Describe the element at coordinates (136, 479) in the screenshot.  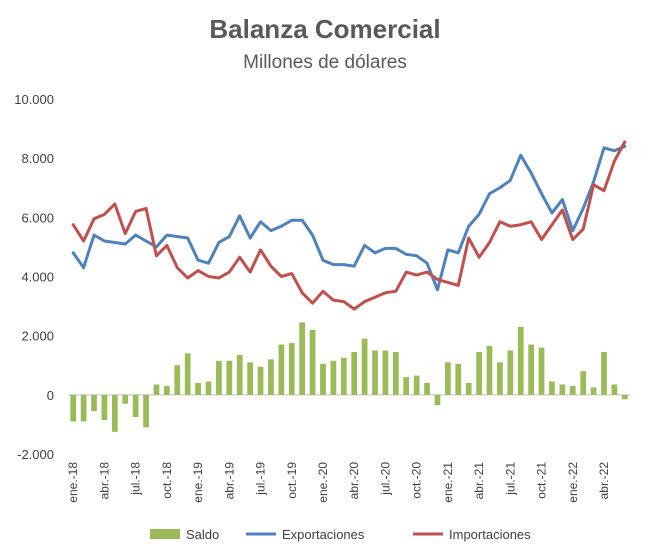
I see `x-tick-label: jul.-18` at that location.